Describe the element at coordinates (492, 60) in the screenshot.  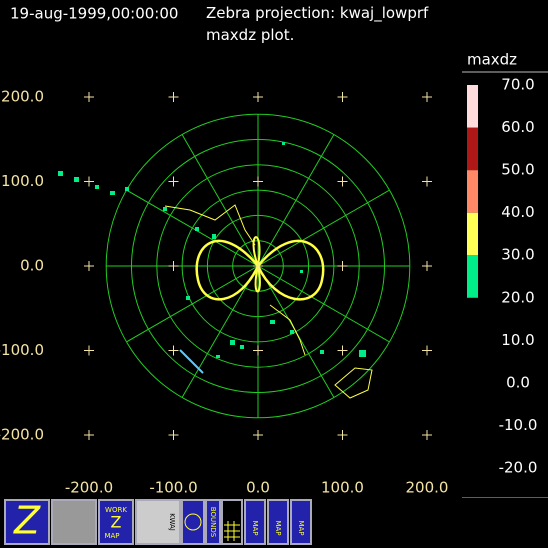
I see `colorbar-title: maxdz` at that location.